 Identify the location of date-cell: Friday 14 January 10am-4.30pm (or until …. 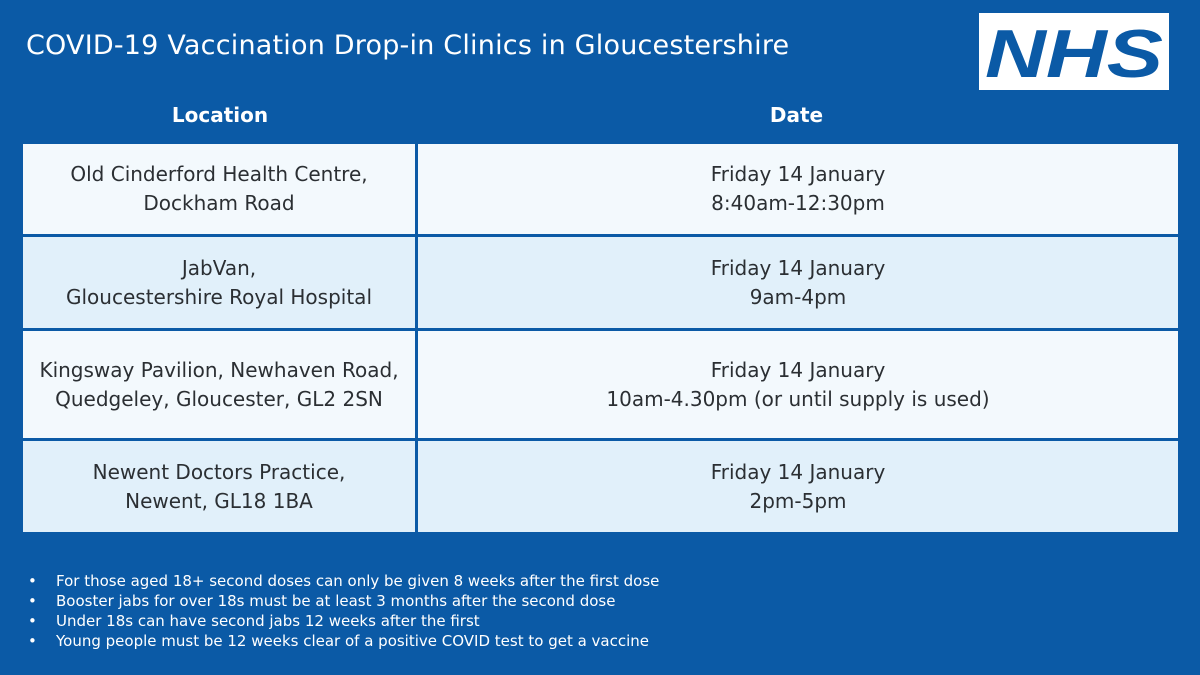
(798, 384).